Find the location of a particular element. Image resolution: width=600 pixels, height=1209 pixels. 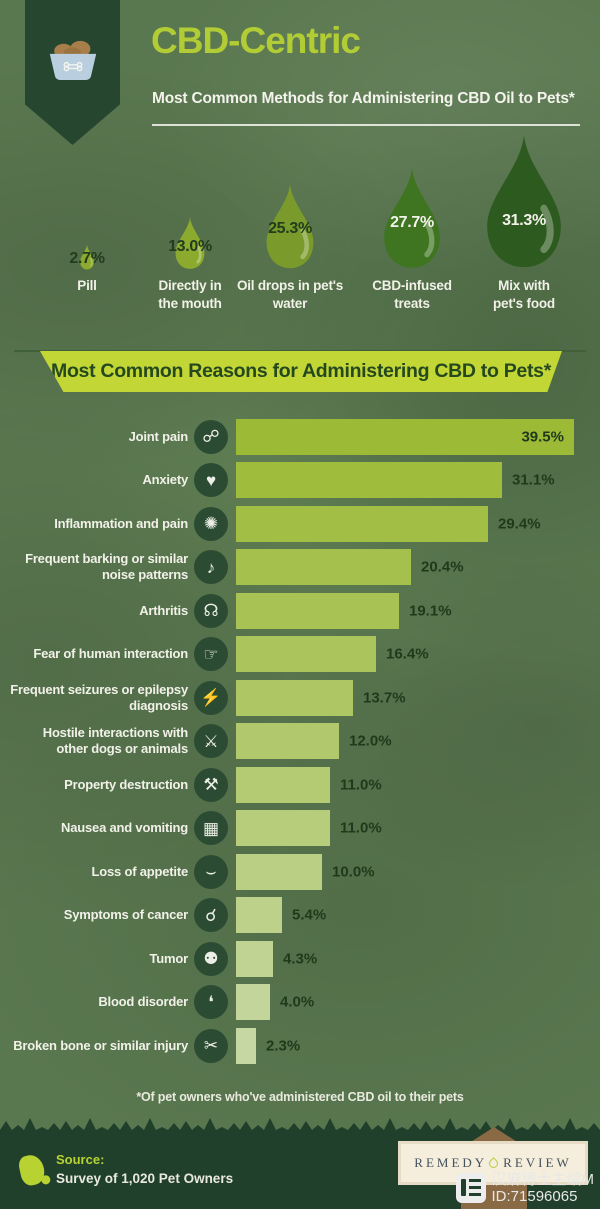

droplet-column: 31.3% Mix with pet's food is located at coordinates (524, 223).